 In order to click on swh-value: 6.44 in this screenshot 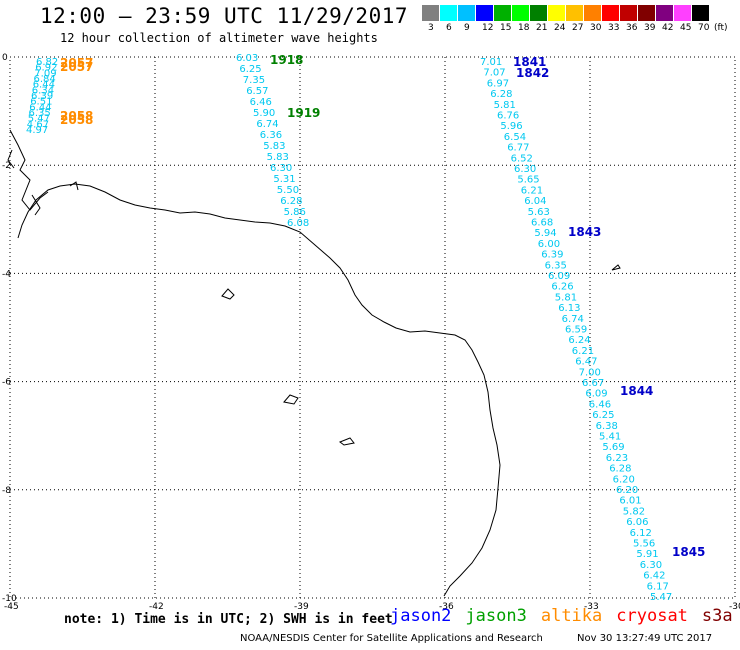, I will do `click(40, 107)`.